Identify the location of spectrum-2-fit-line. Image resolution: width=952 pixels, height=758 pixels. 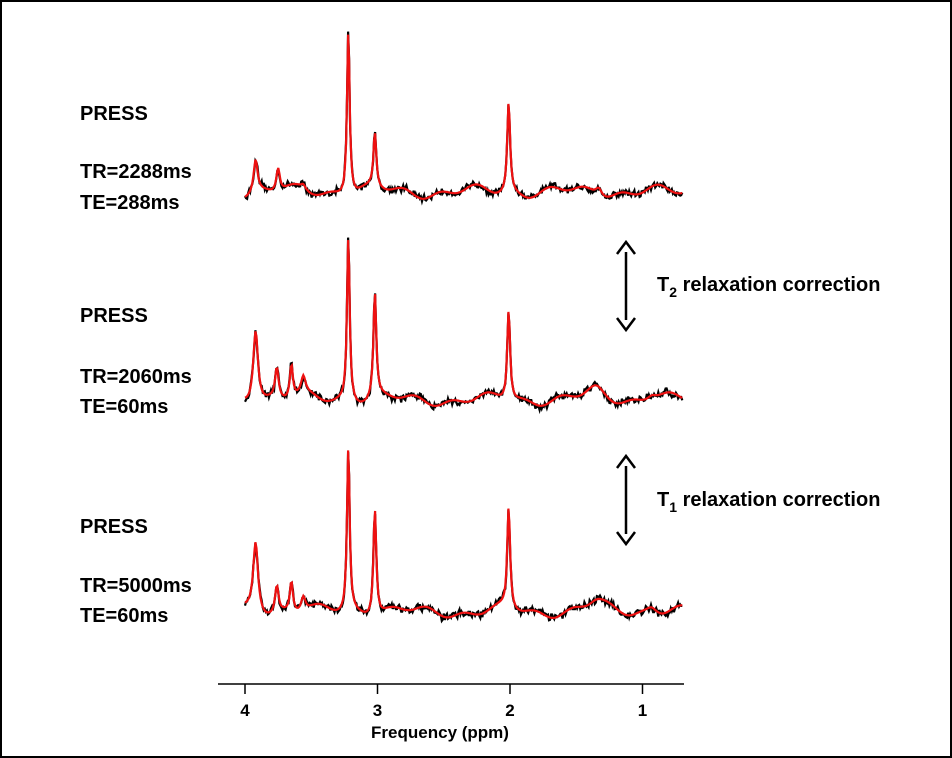
(463, 324).